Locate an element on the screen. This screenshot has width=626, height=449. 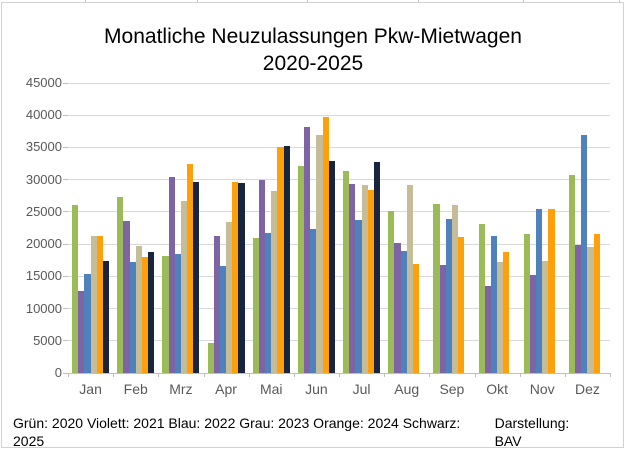
bar-2021-Feb is located at coordinates (126, 296).